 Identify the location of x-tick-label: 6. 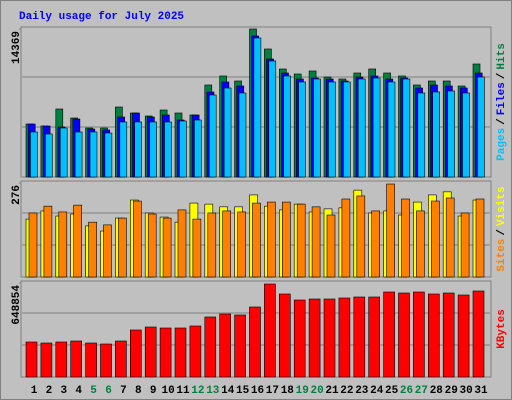
(108, 391).